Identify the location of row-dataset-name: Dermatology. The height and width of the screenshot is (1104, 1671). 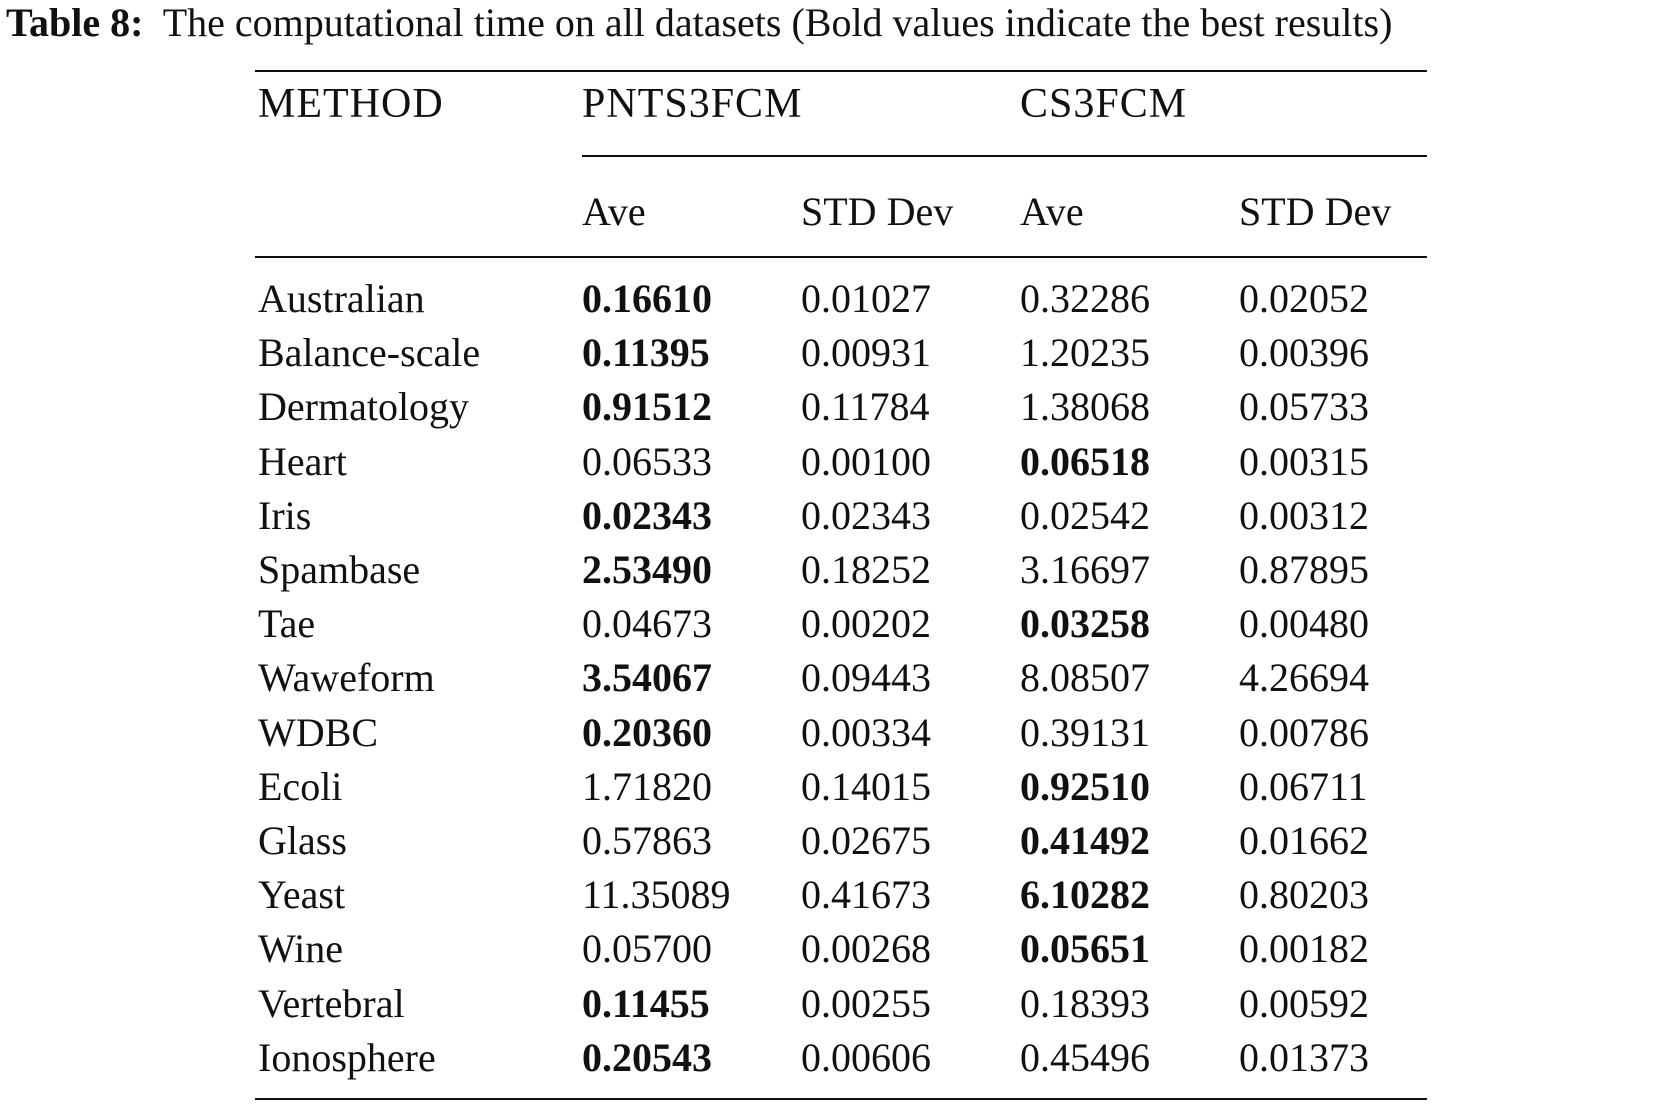
(364, 406).